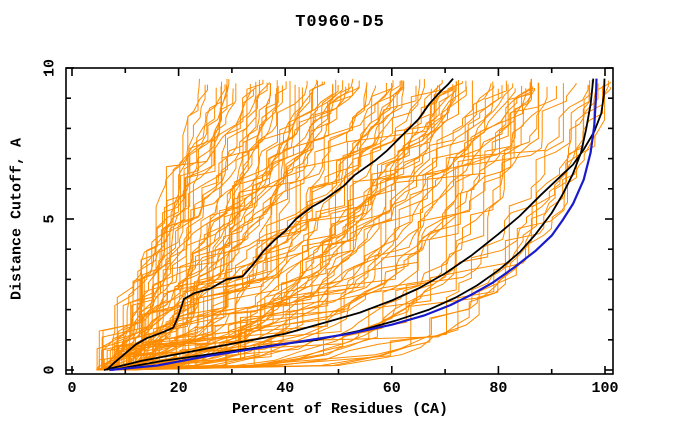 Image resolution: width=680 pixels, height=440 pixels. I want to click on x-tick-label: 20, so click(179, 388).